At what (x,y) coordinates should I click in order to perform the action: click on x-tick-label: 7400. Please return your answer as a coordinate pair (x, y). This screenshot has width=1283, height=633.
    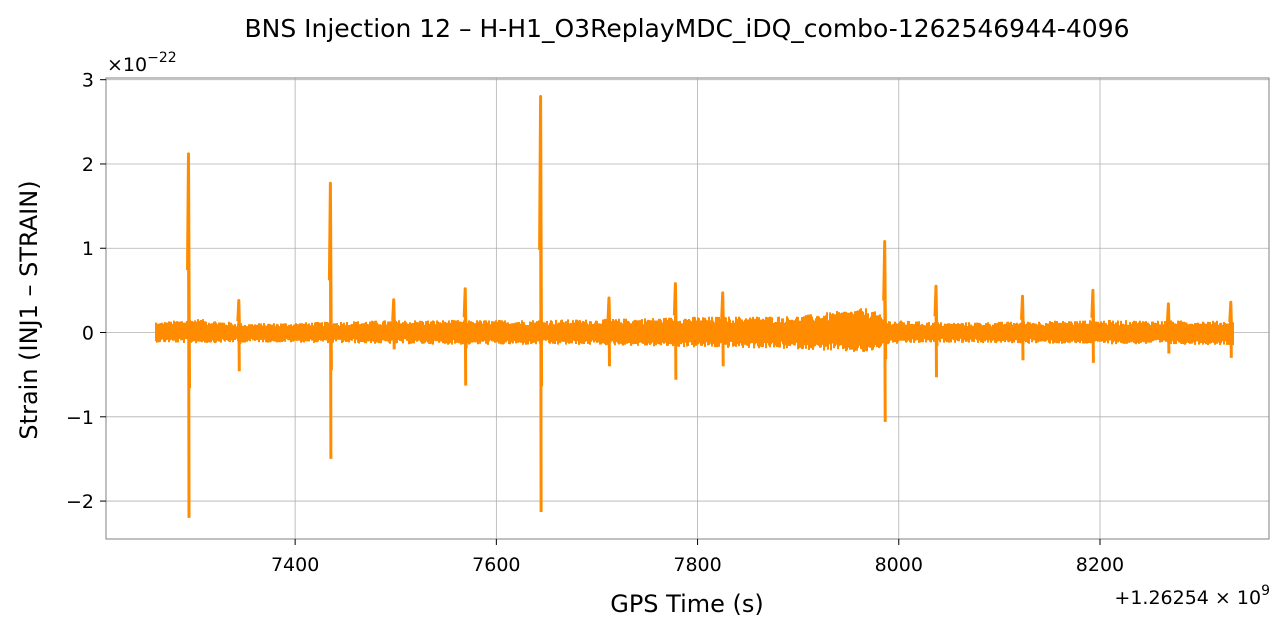
    Looking at the image, I should click on (295, 565).